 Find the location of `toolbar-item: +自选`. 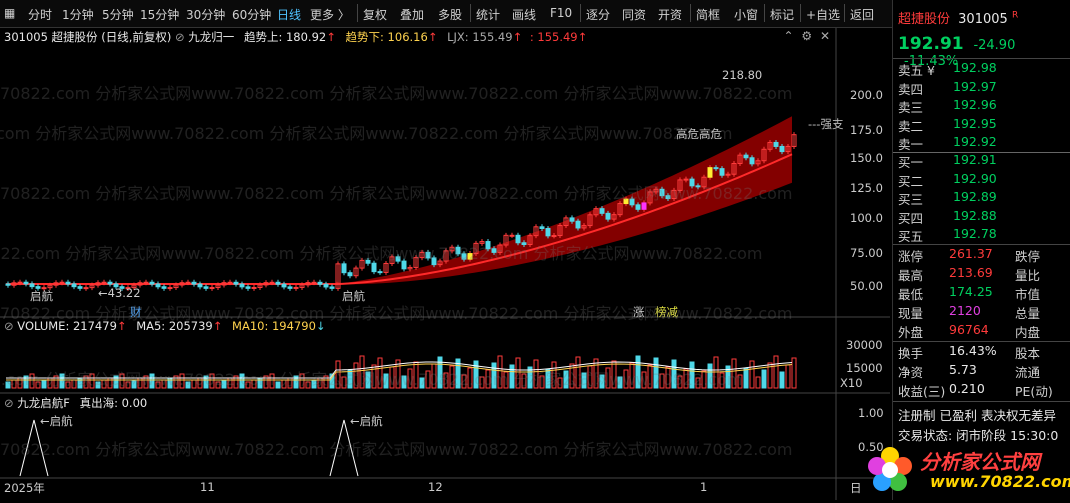

toolbar-item: +自选 is located at coordinates (823, 15).